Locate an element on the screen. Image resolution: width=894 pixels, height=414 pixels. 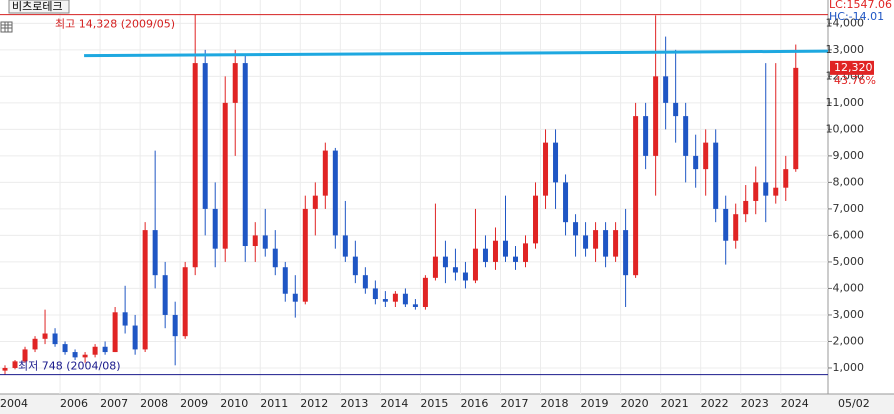
x-tick-label: 2016 is located at coordinates (474, 403).